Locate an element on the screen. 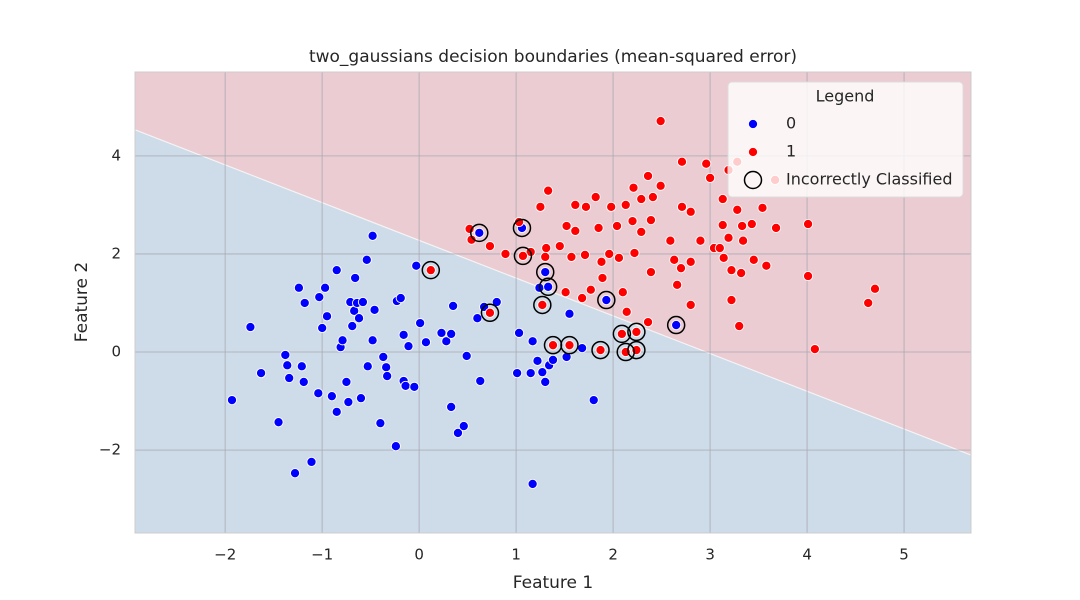  x-tick-label: −1 is located at coordinates (322, 555).